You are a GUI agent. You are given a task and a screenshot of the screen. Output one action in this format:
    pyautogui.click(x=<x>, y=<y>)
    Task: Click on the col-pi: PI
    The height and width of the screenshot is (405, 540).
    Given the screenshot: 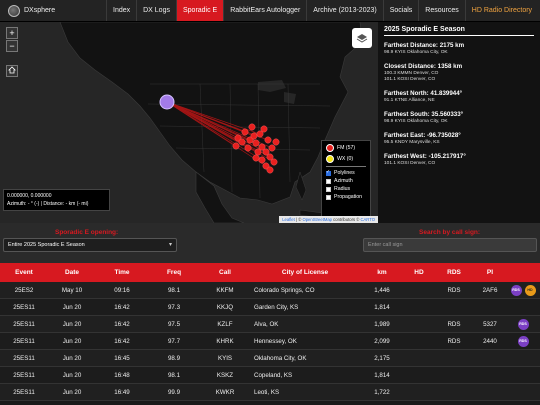 What is the action you would take?
    pyautogui.click(x=490, y=272)
    